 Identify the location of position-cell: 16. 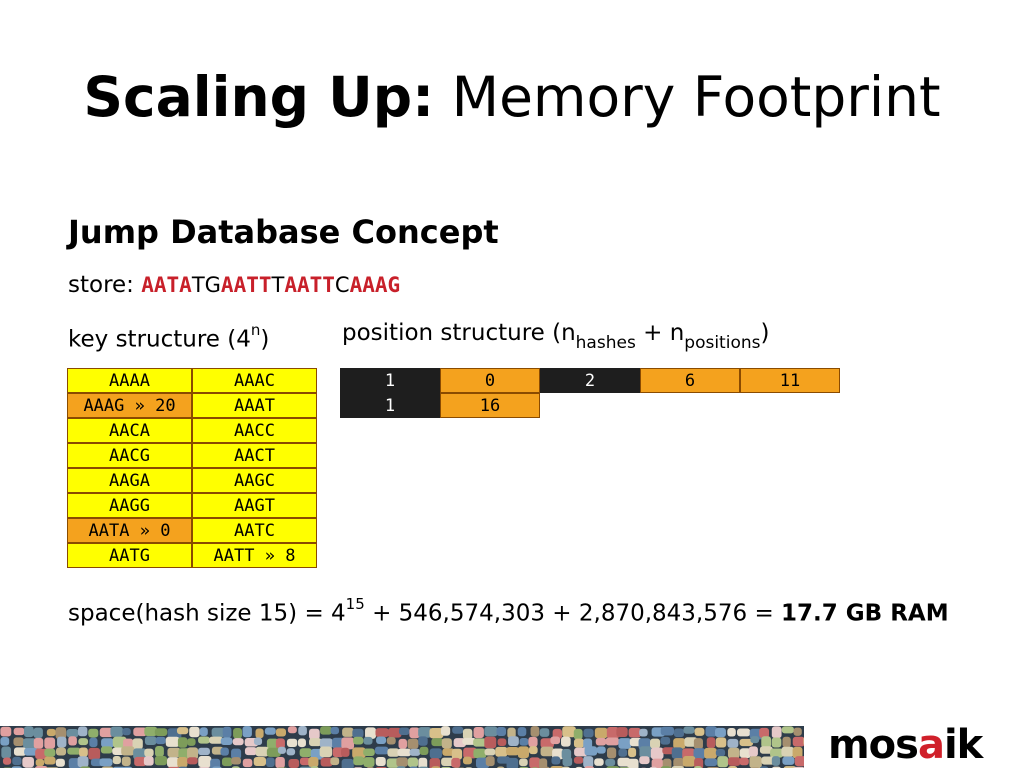
(490, 405).